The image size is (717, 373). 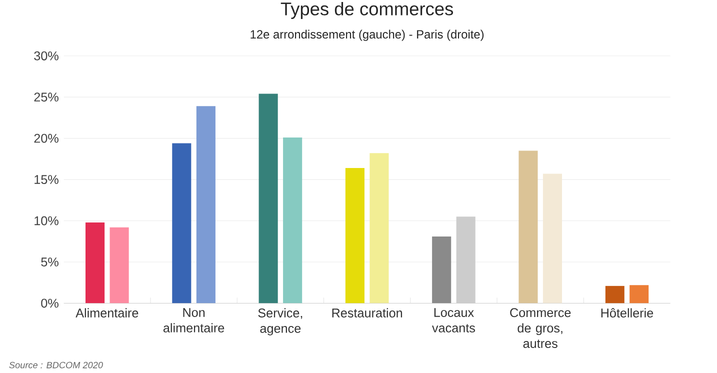 What do you see at coordinates (193, 320) in the screenshot?
I see `x-tick-label: Non alimentaire` at bounding box center [193, 320].